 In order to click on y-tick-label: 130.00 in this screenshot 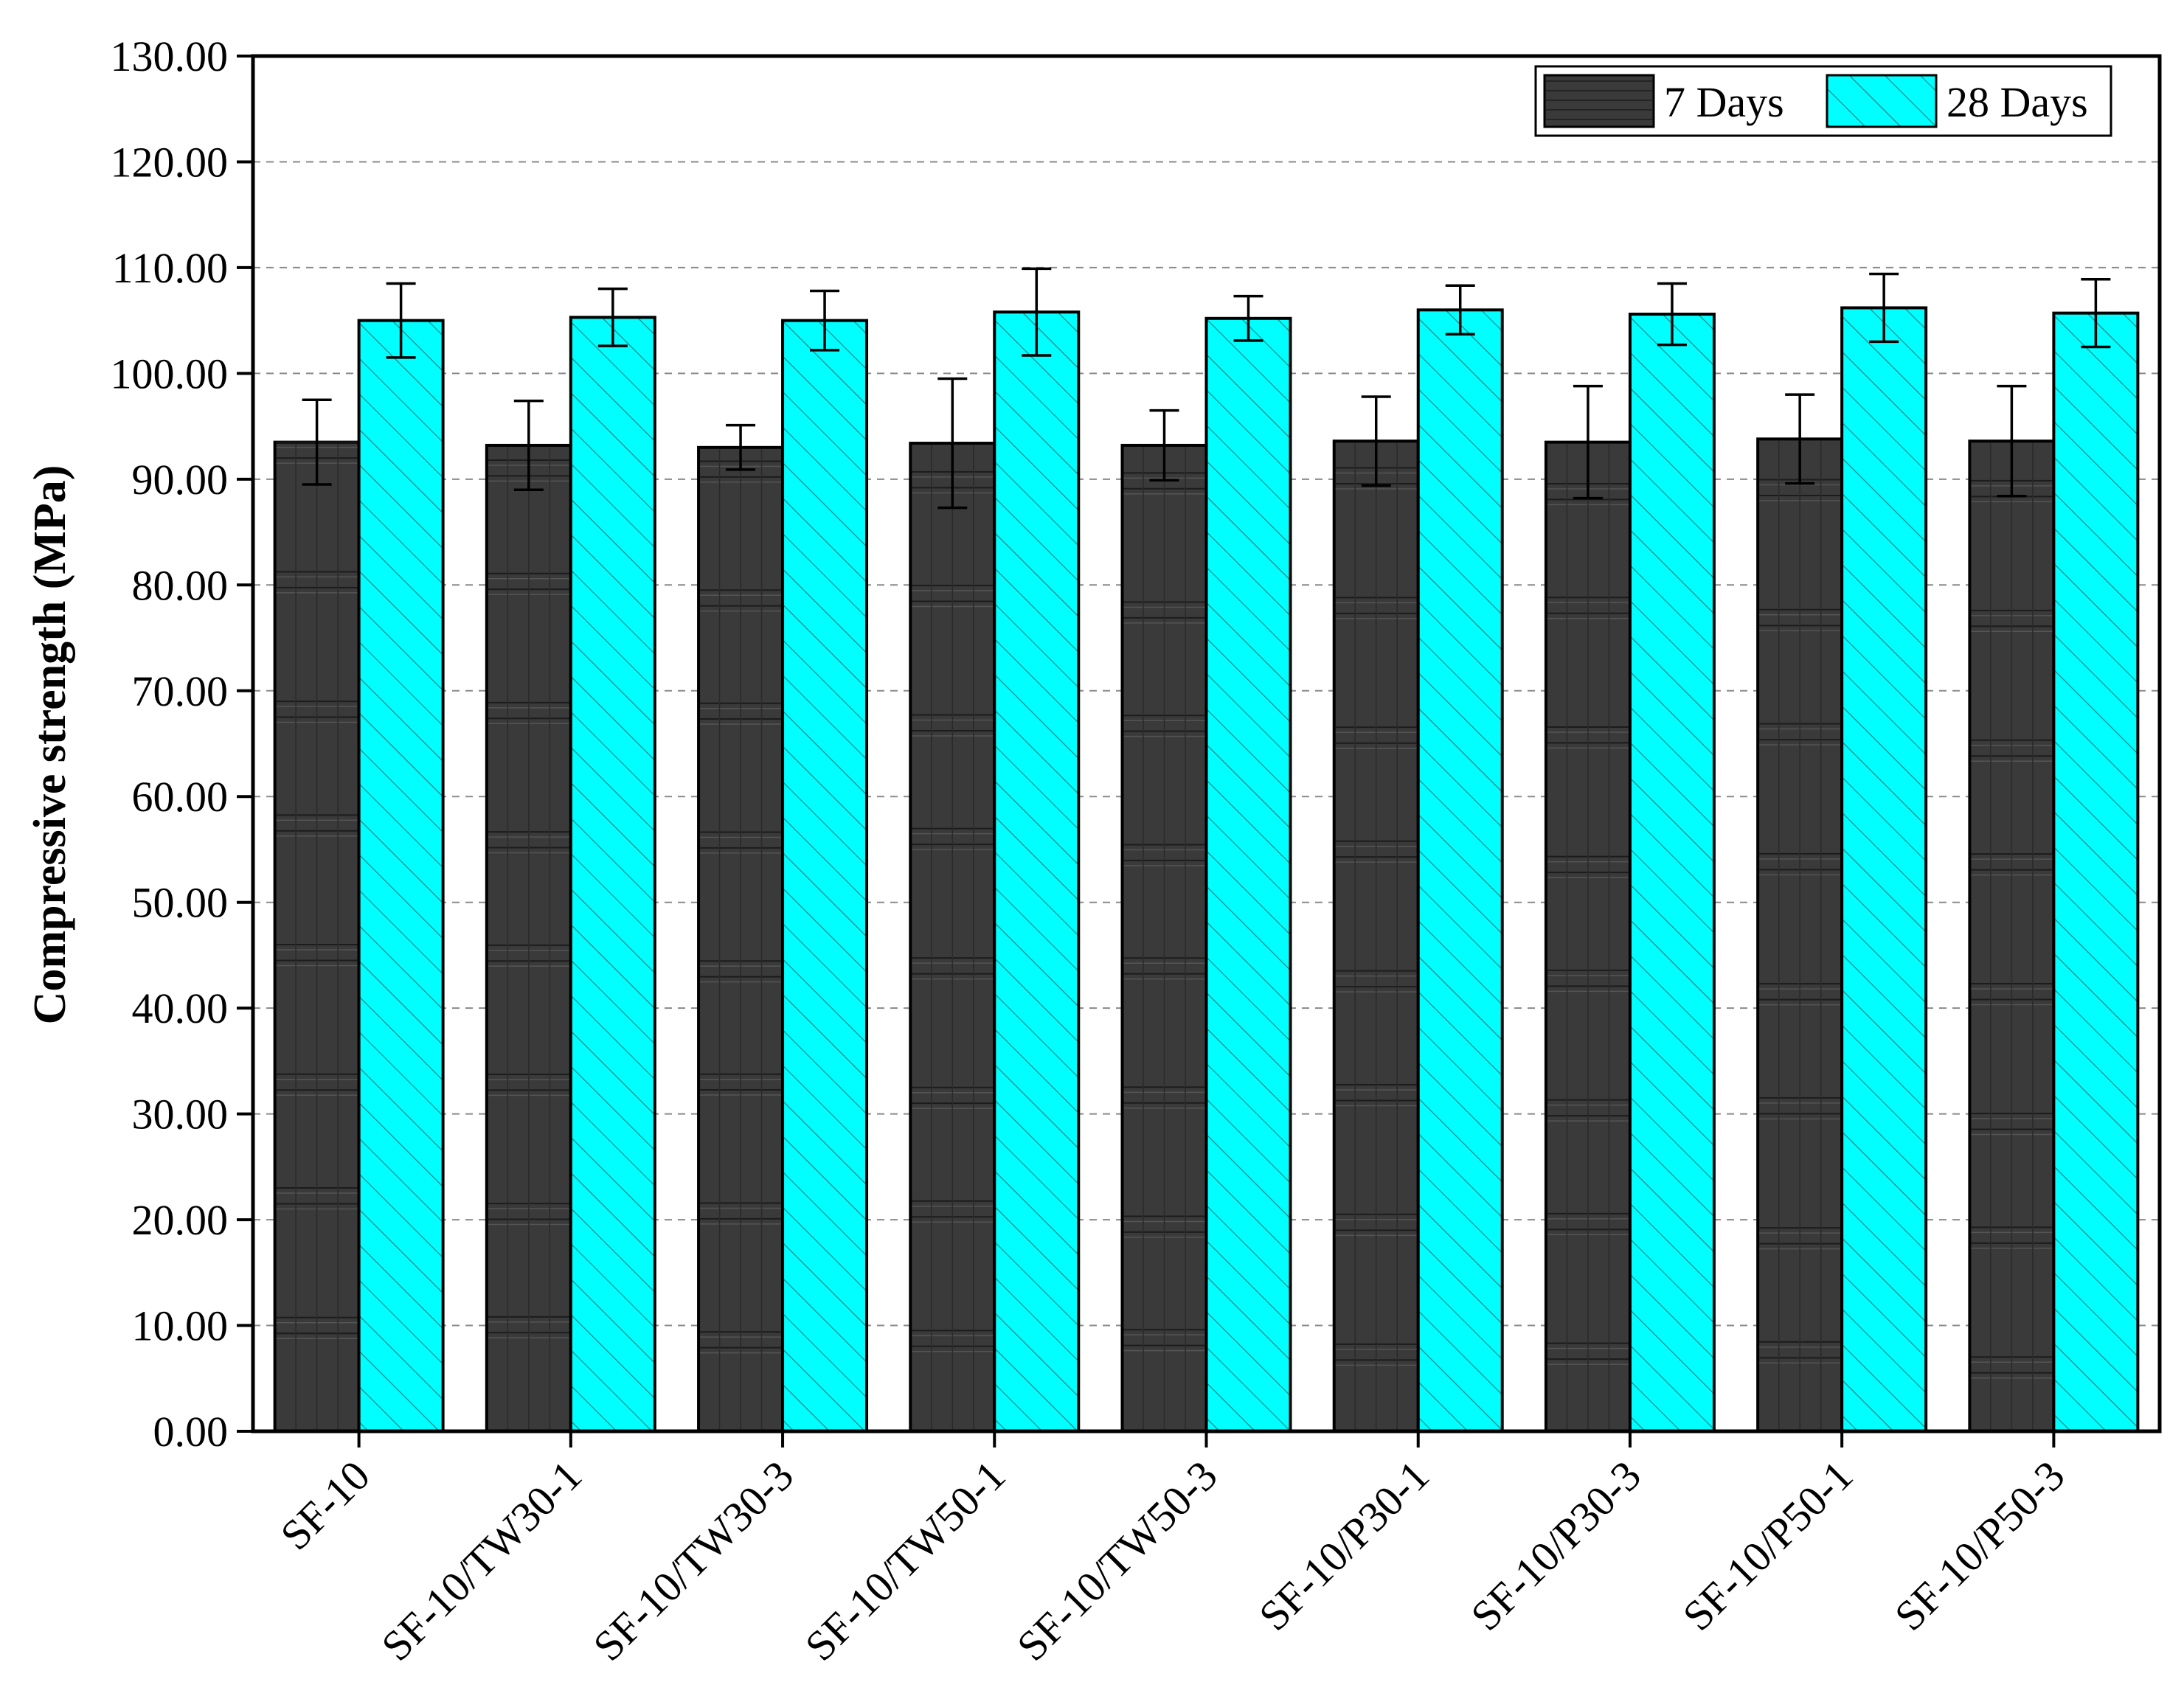, I will do `click(170, 56)`.